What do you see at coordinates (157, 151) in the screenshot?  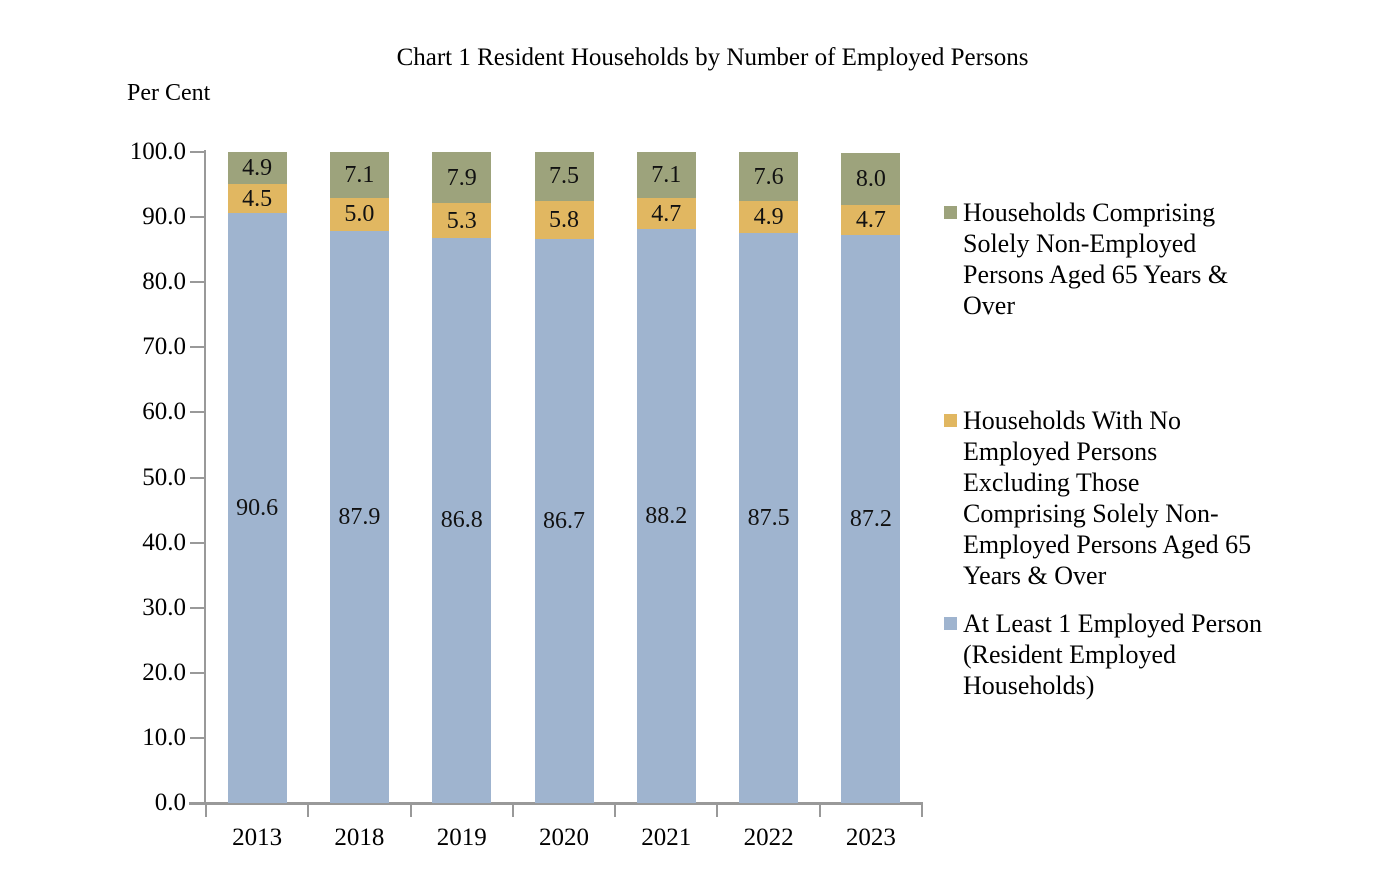 I see `y-tick-label: 100.0` at bounding box center [157, 151].